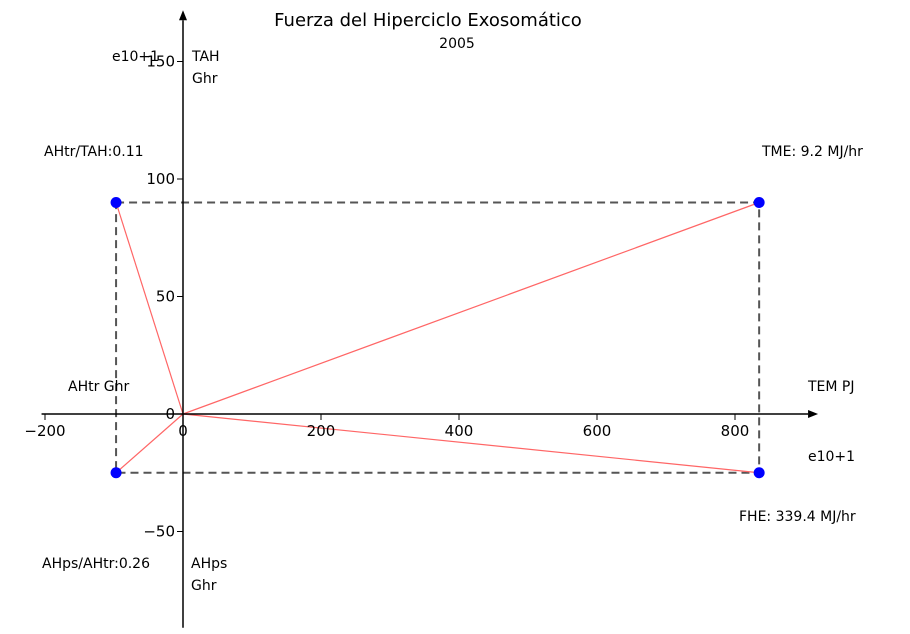  Describe the element at coordinates (160, 62) in the screenshot. I see `y-tick-label: 150` at that location.